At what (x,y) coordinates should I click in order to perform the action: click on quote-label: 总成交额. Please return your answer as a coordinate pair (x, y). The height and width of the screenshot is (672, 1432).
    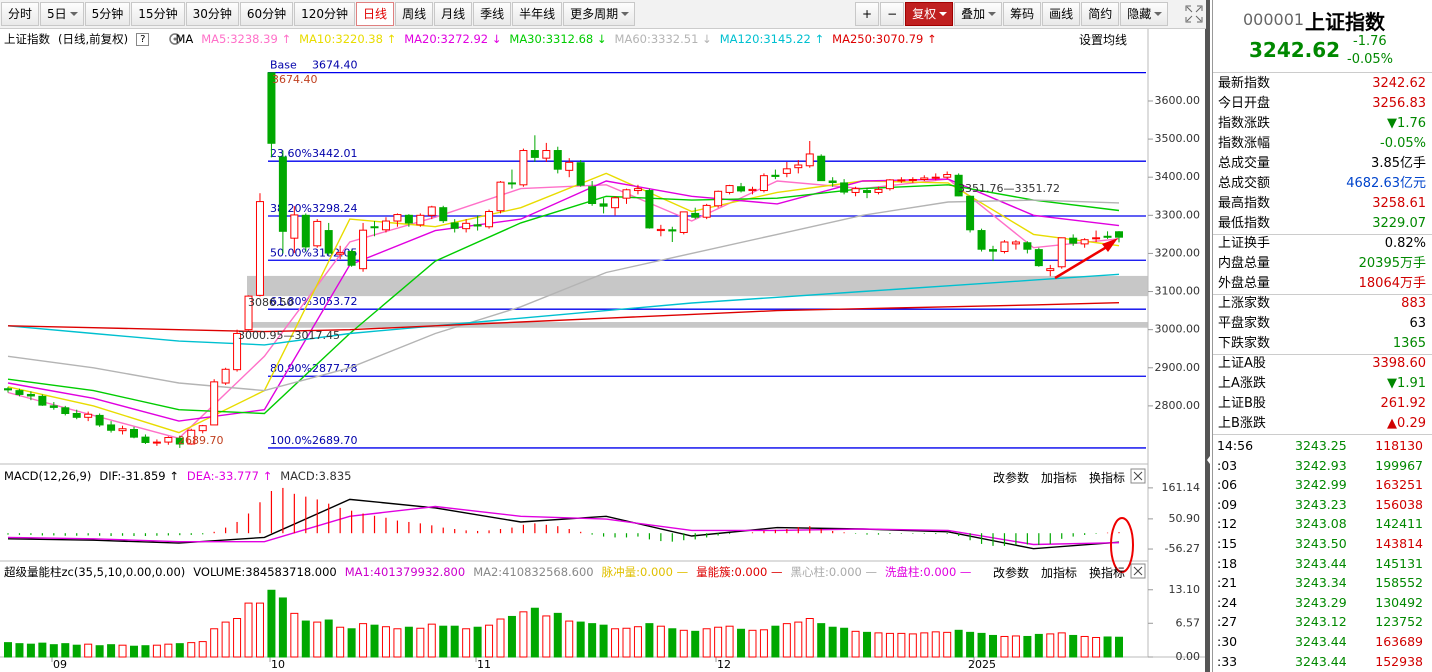
    Looking at the image, I should click on (1244, 183).